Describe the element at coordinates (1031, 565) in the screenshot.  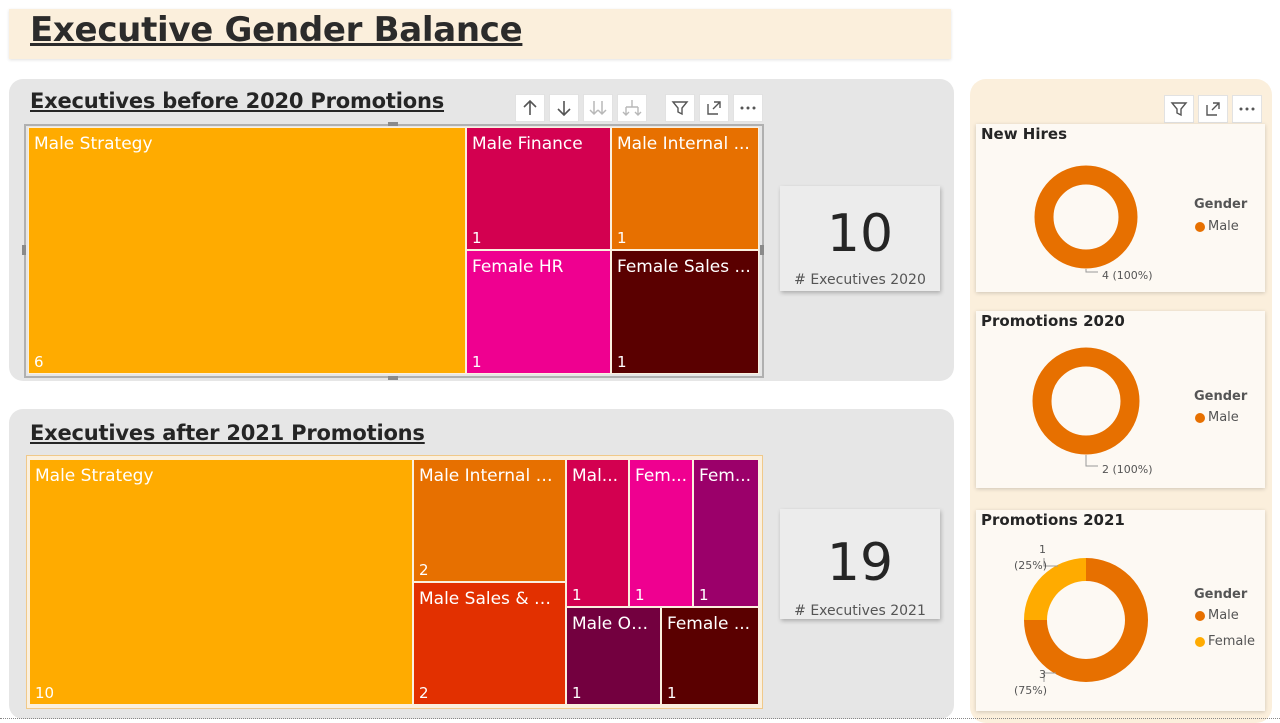
I see `data-label-female-pct: (25%)` at that location.